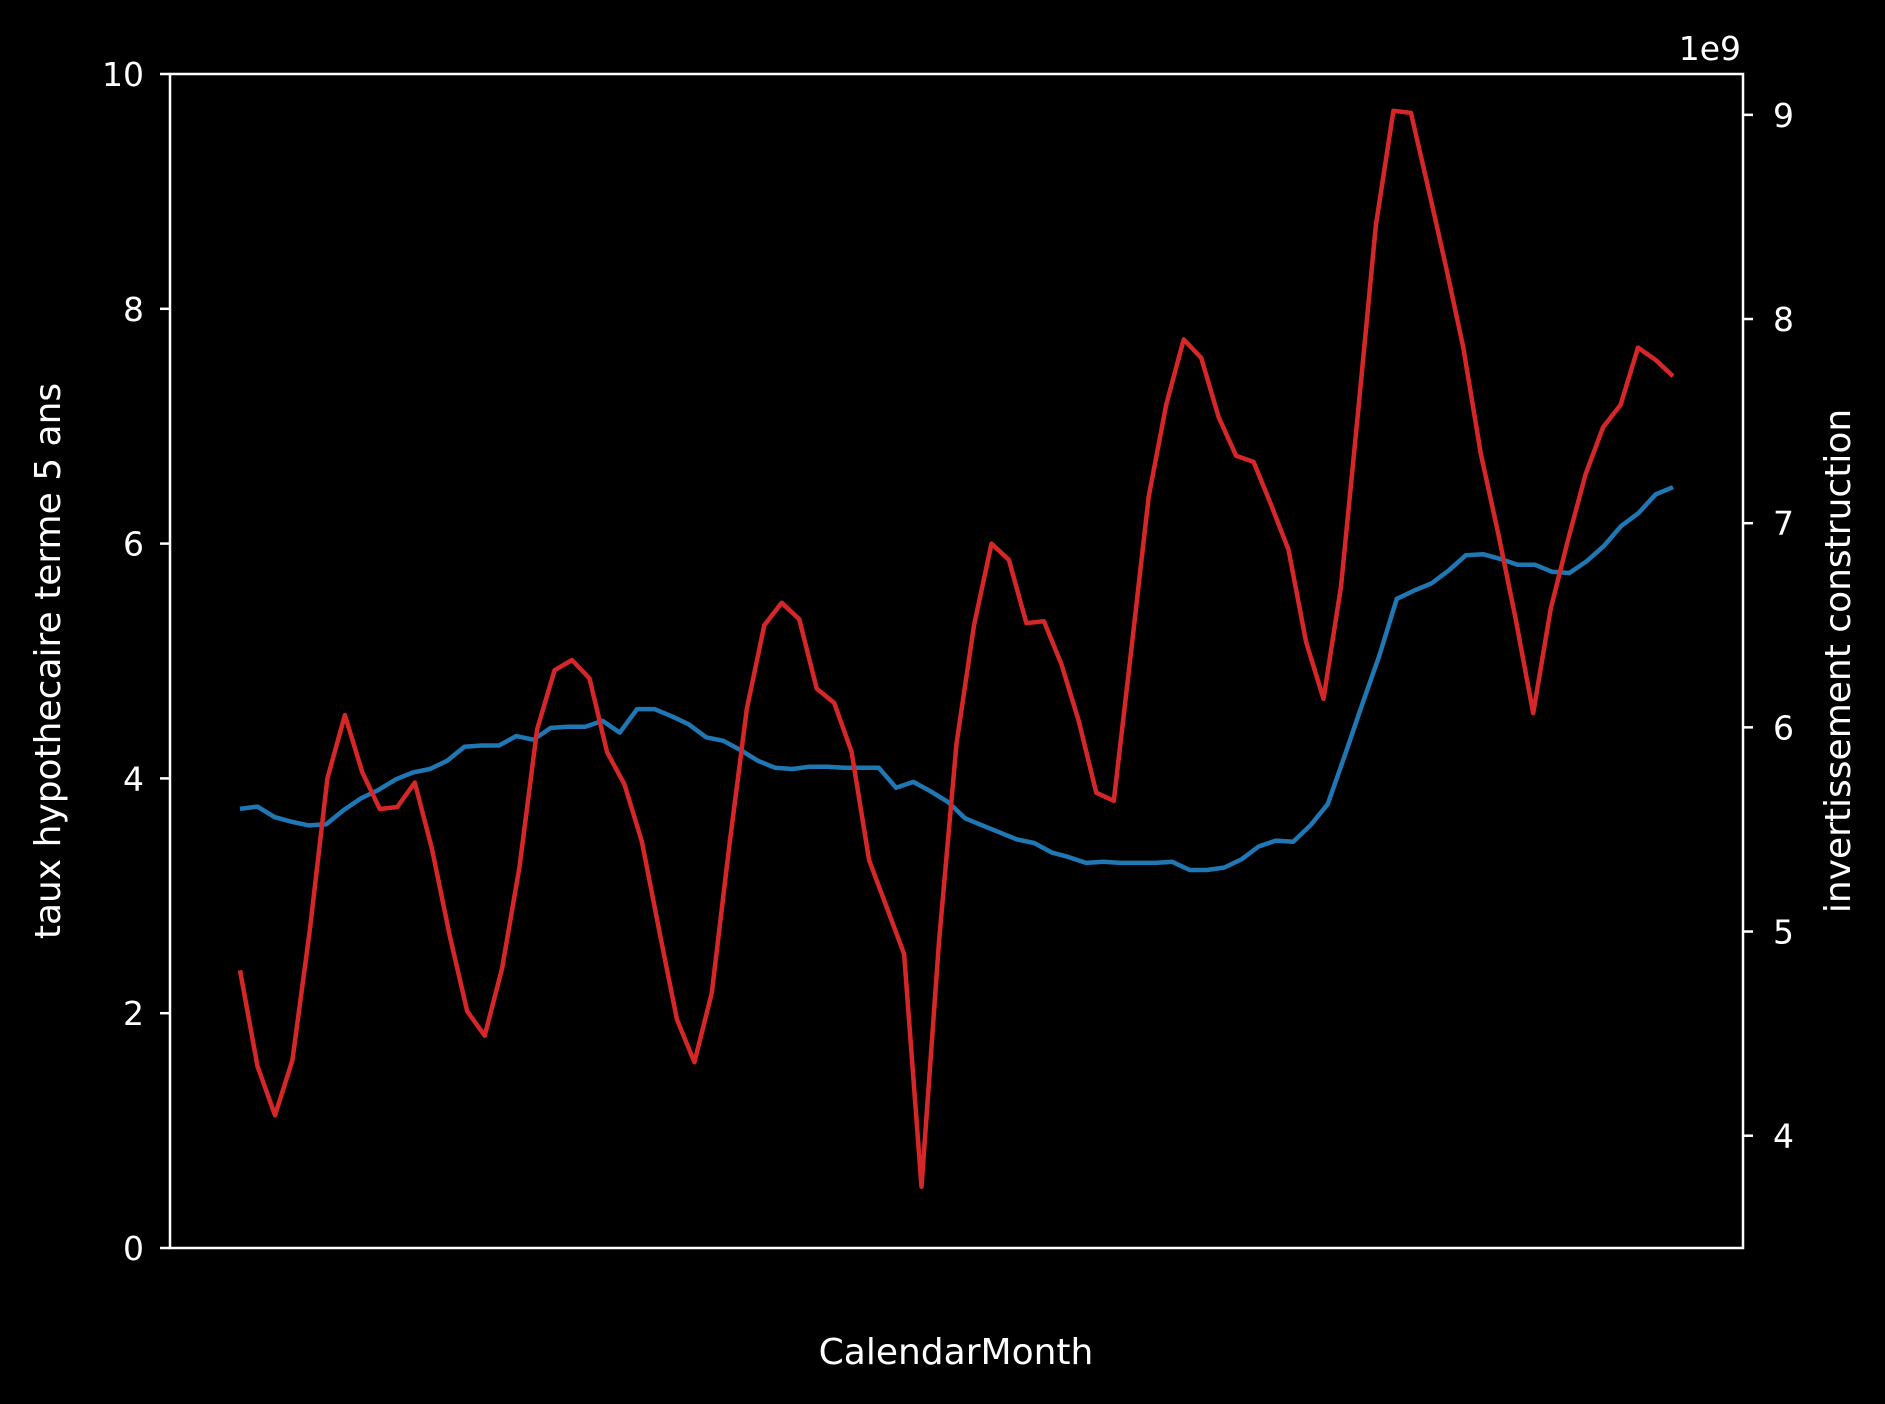  I want to click on y-right-tick-label: 8, so click(1783, 319).